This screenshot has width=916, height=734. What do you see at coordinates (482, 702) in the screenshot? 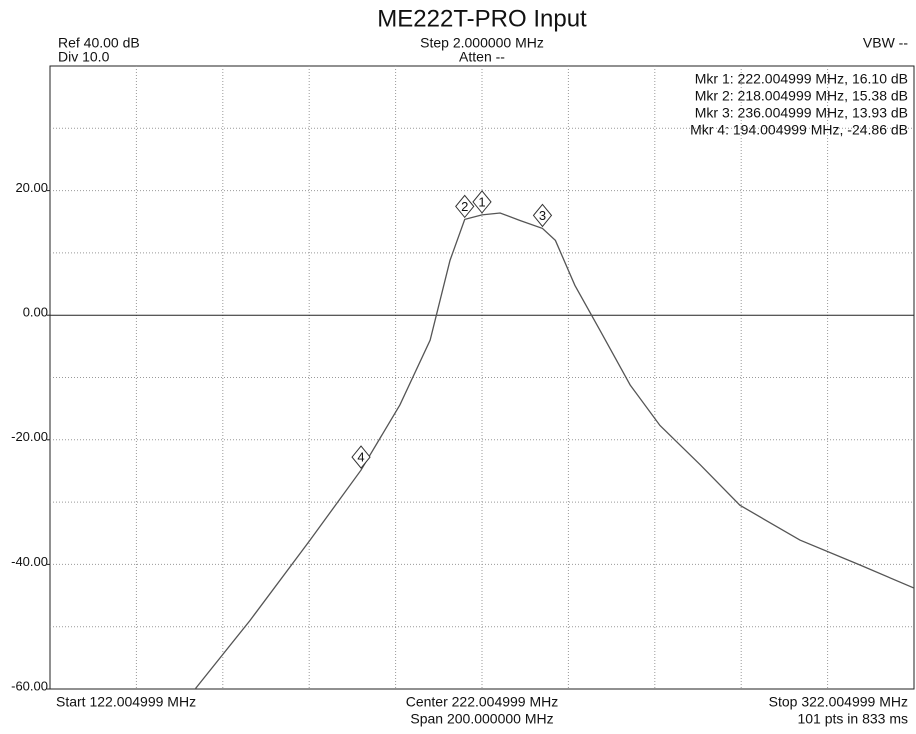
I see `center-label: Center 222.004999 MHz` at bounding box center [482, 702].